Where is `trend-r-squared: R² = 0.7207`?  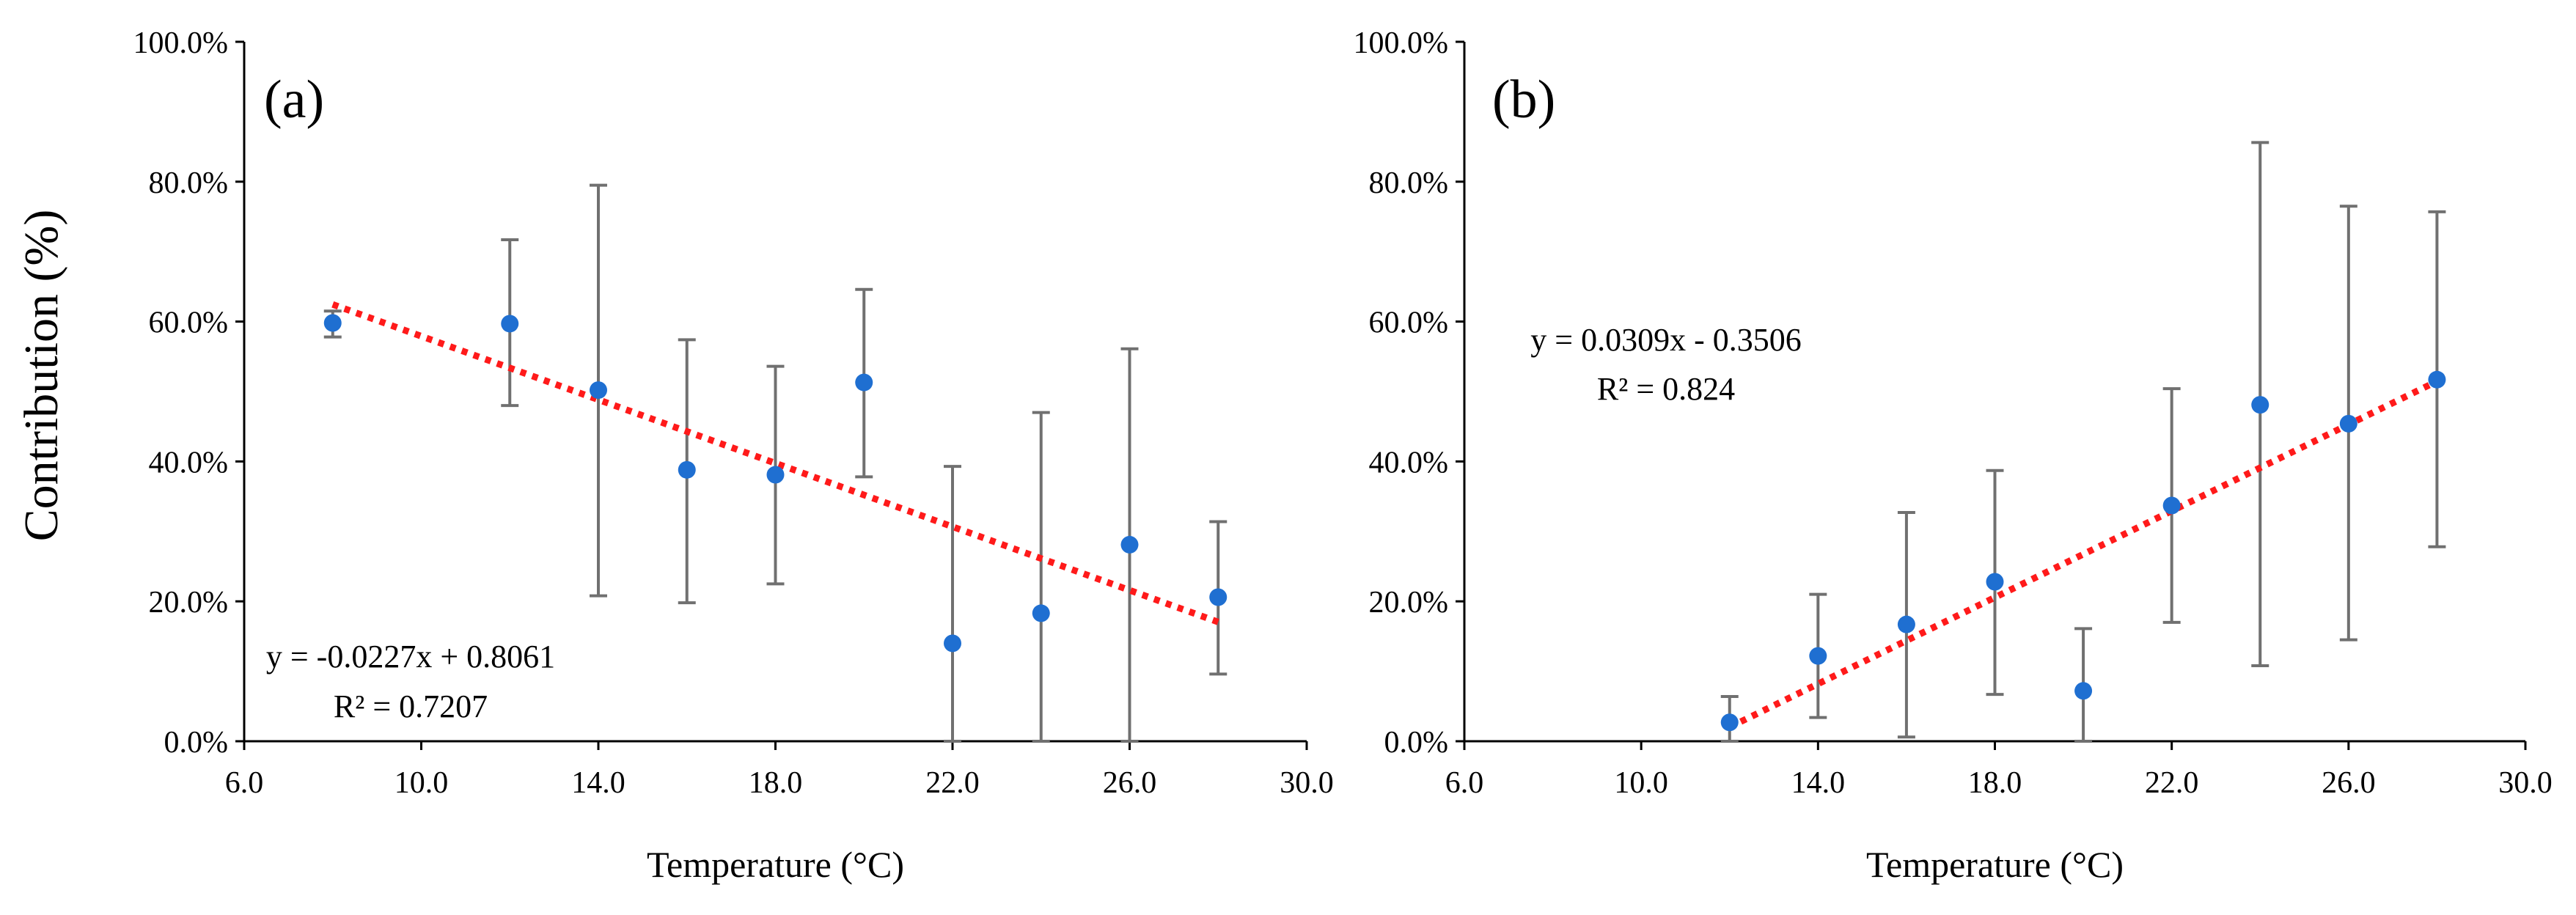 trend-r-squared: R² = 0.7207 is located at coordinates (411, 706).